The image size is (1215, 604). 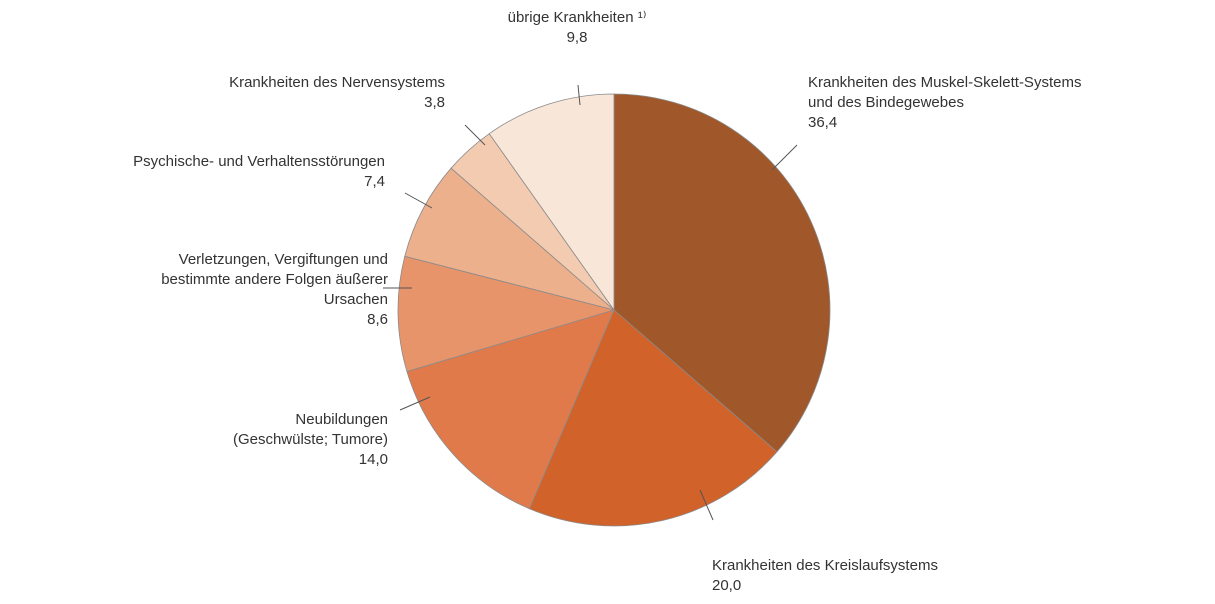 What do you see at coordinates (310, 429) in the screenshot?
I see `category-label: Neubildungen (Geschwülste; Tumore)` at bounding box center [310, 429].